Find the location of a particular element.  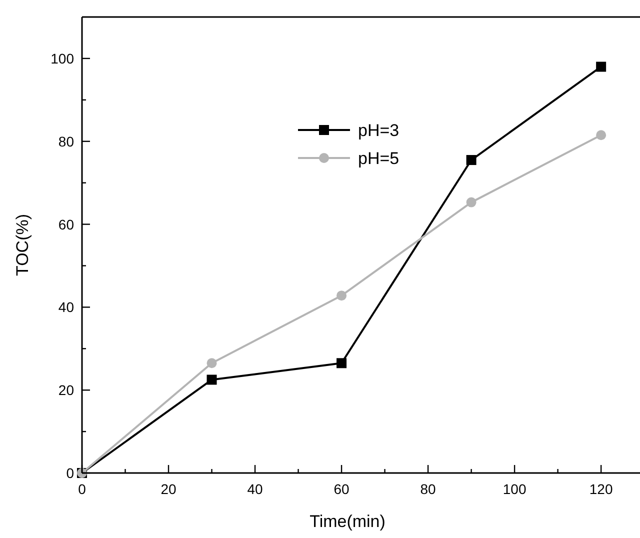

y-axis-title: TOC(%) is located at coordinates (22, 245).